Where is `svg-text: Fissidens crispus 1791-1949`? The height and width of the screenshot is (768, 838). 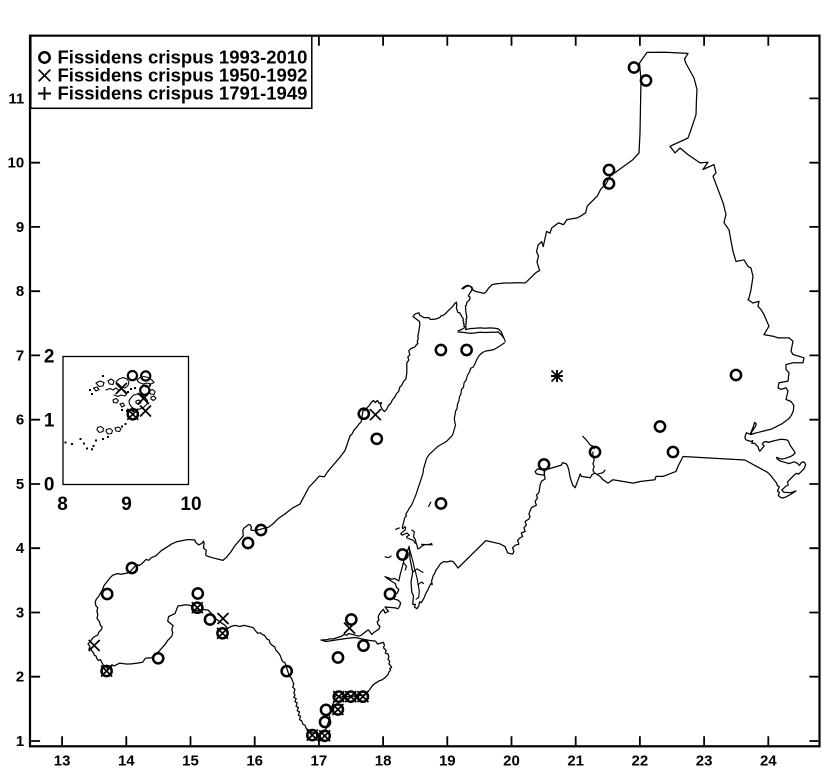
svg-text: Fissidens crispus 1791-1949 is located at coordinates (183, 93).